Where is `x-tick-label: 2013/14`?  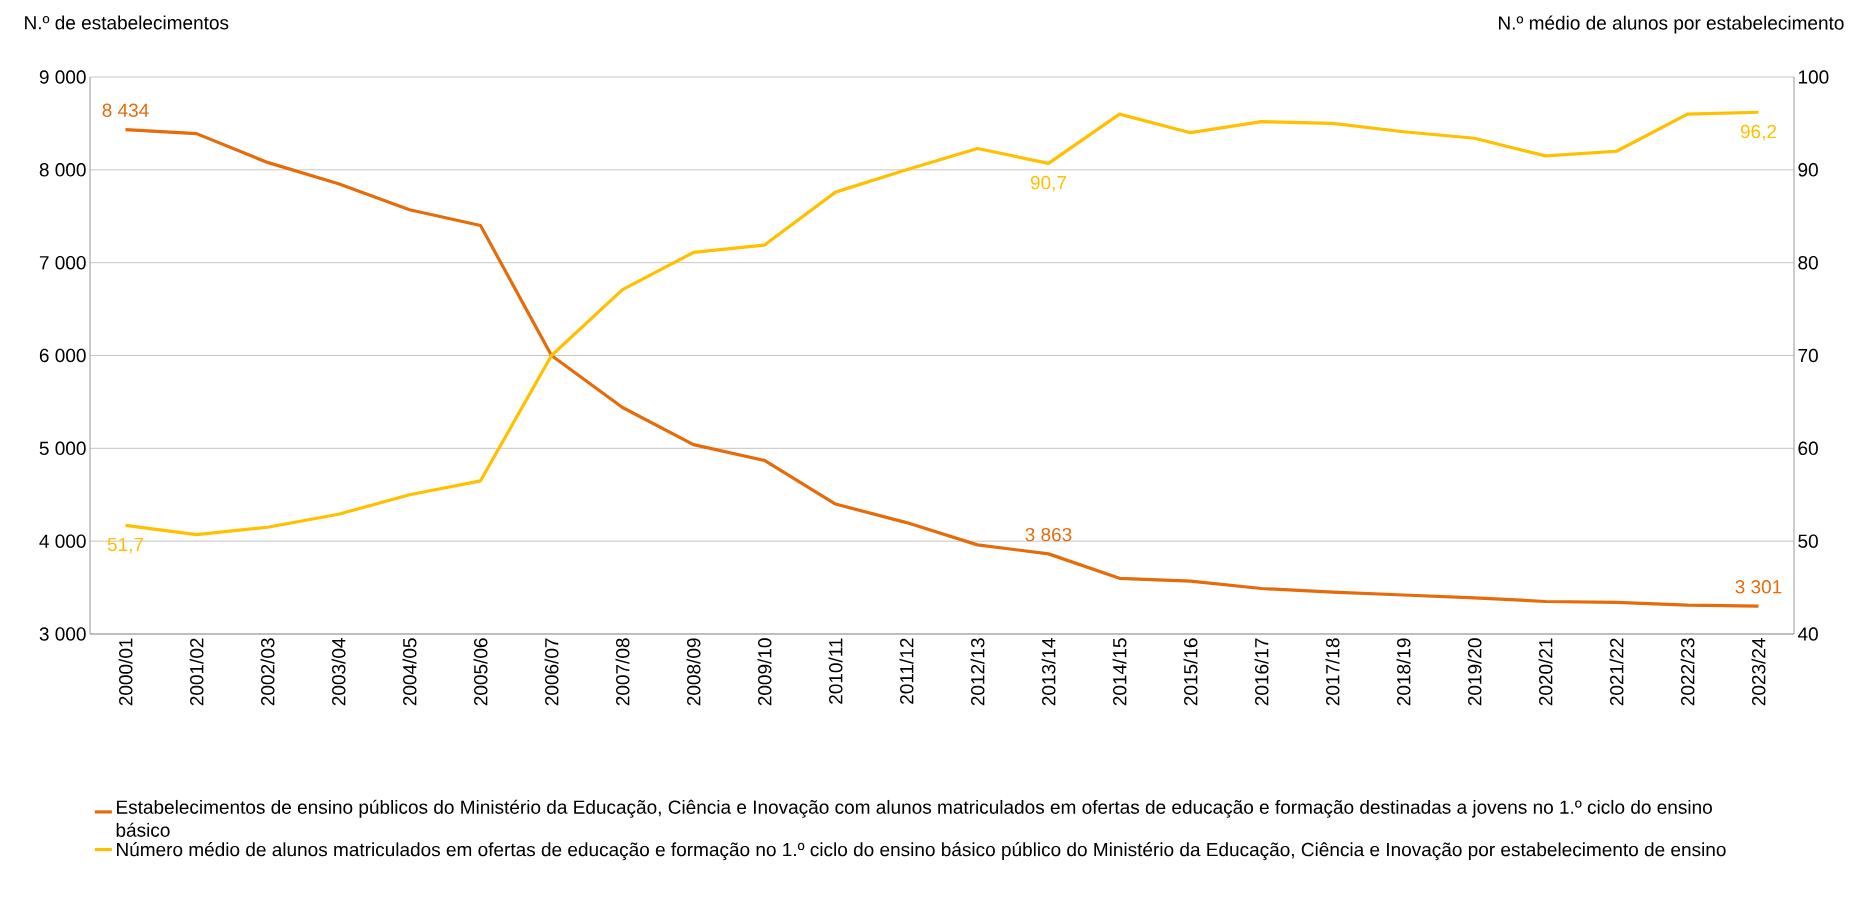 x-tick-label: 2013/14 is located at coordinates (1048, 672).